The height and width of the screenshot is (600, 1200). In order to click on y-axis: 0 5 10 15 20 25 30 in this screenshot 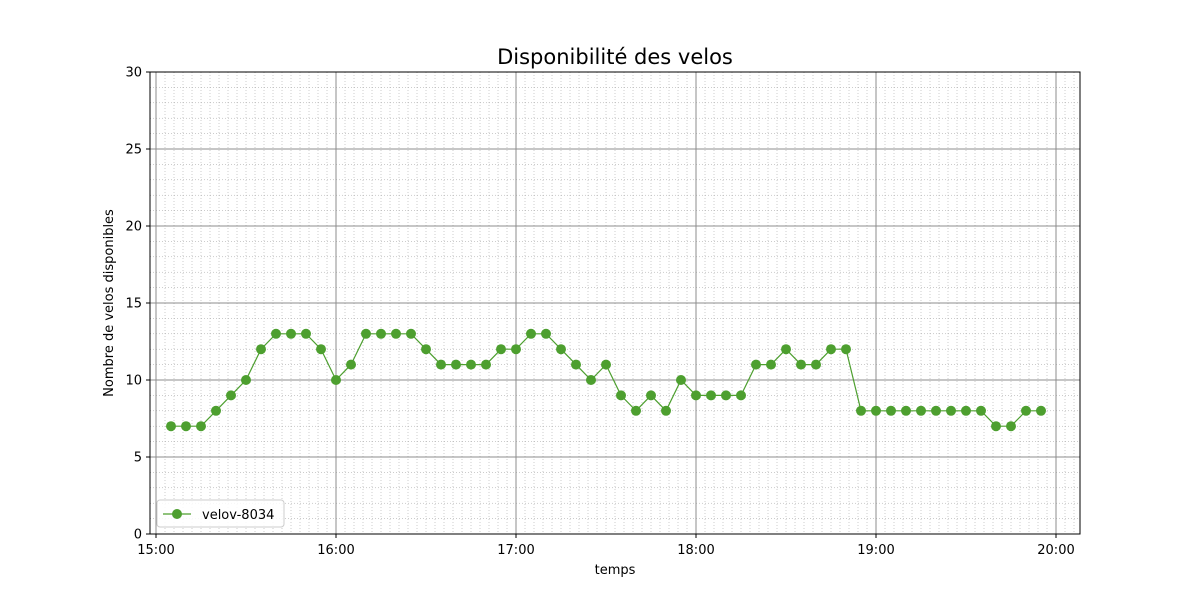, I will do `click(137, 304)`.